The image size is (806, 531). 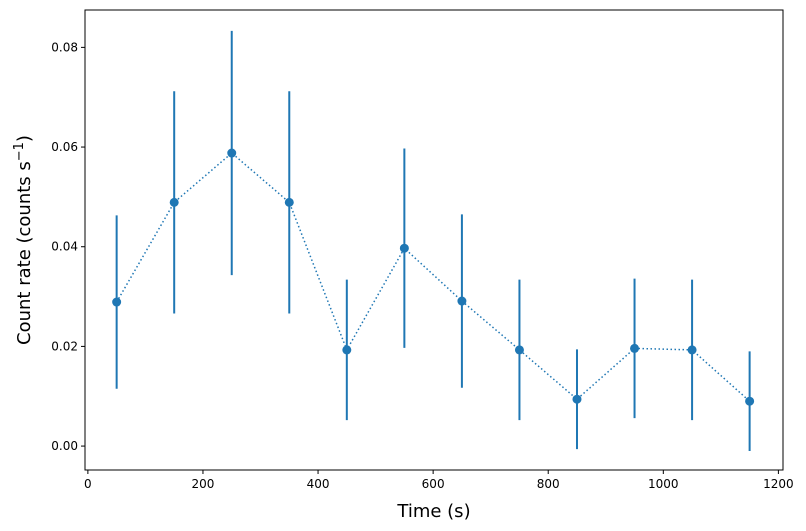 What do you see at coordinates (778, 484) in the screenshot?
I see `x-tick-label: 1200` at bounding box center [778, 484].